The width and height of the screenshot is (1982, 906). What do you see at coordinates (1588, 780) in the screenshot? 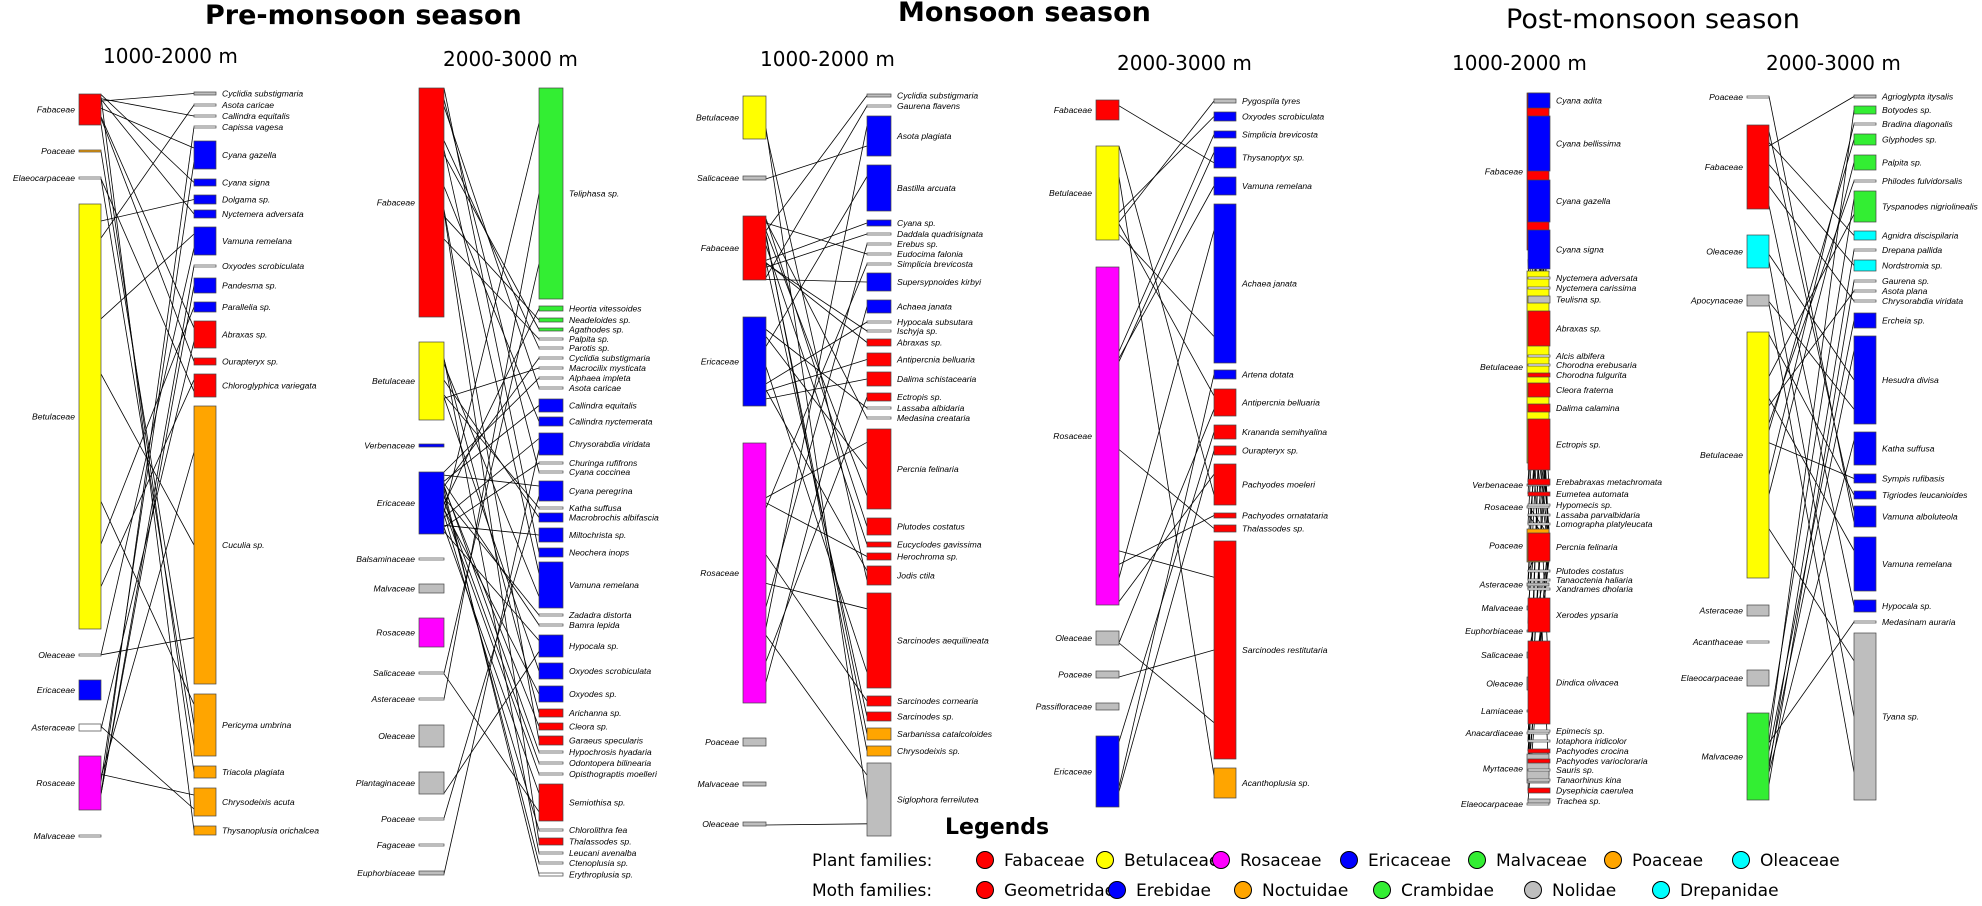
I see `moth-label: Tanaorhinus kina` at bounding box center [1588, 780].